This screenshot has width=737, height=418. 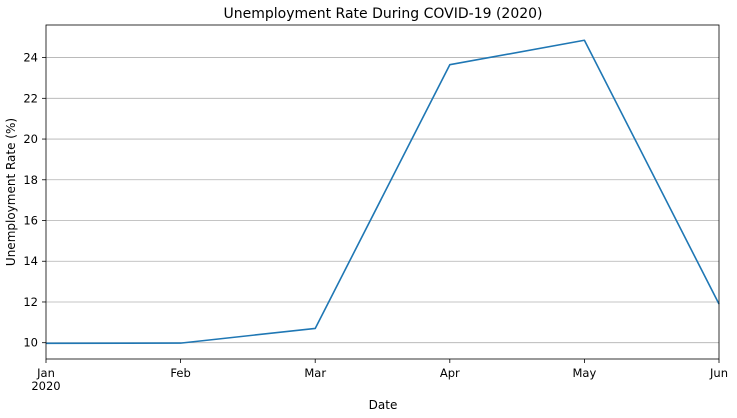 I want to click on y-tick-label: 22, so click(x=30, y=98).